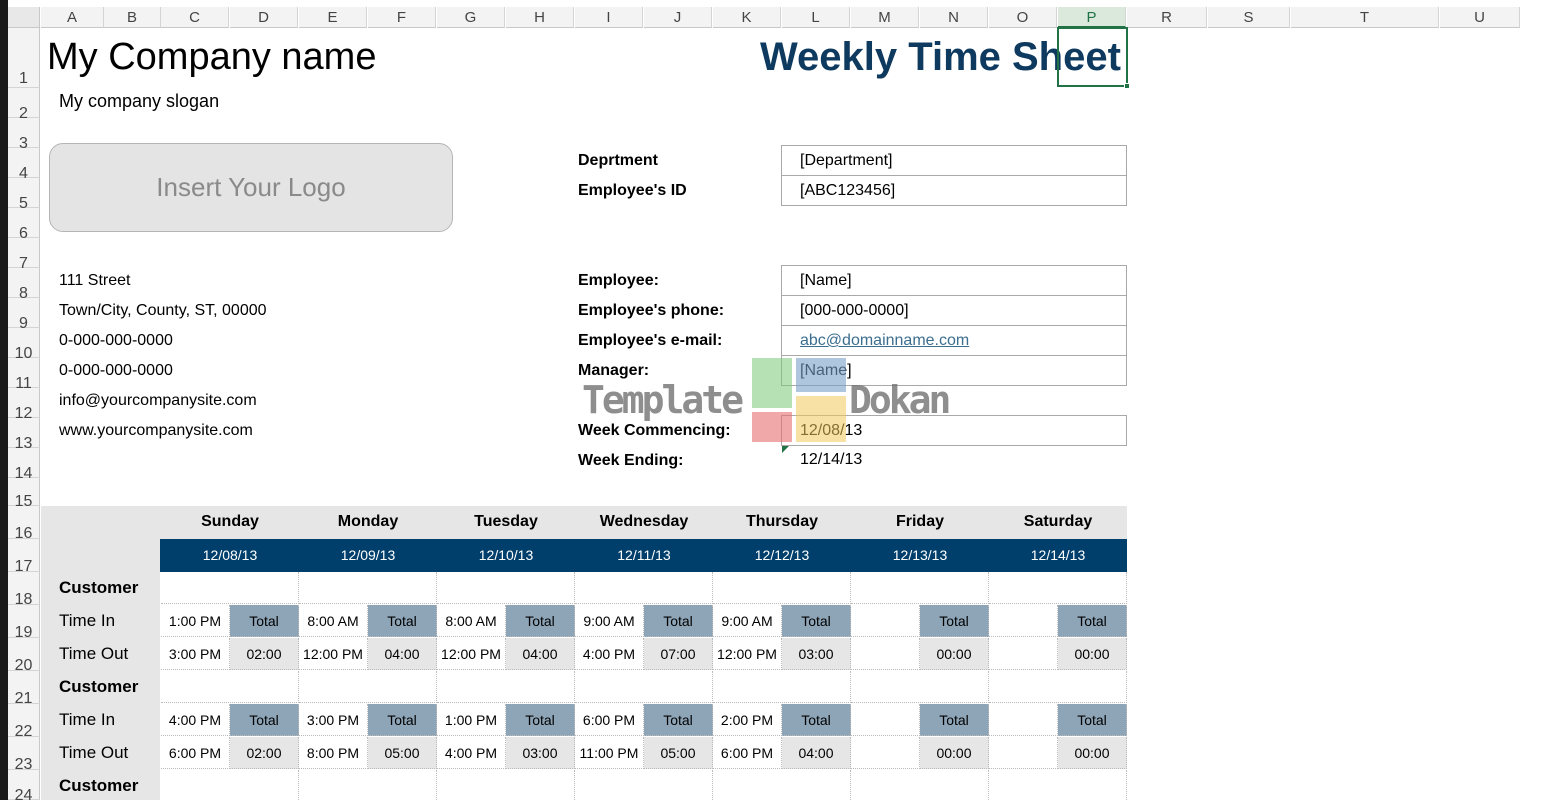 Image resolution: width=1550 pixels, height=800 pixels. What do you see at coordinates (24, 105) in the screenshot?
I see `row-header-2: 2` at bounding box center [24, 105].